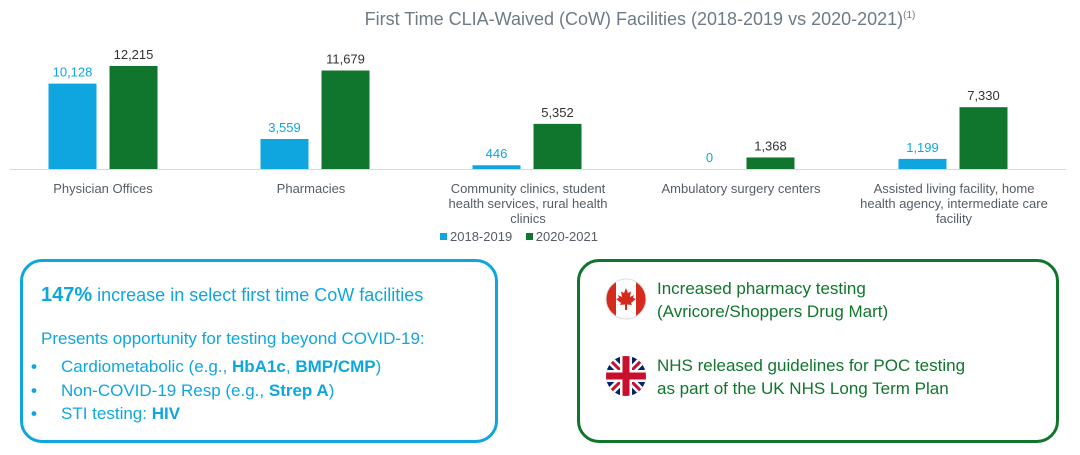  I want to click on uk-flag-icon, so click(626, 376).